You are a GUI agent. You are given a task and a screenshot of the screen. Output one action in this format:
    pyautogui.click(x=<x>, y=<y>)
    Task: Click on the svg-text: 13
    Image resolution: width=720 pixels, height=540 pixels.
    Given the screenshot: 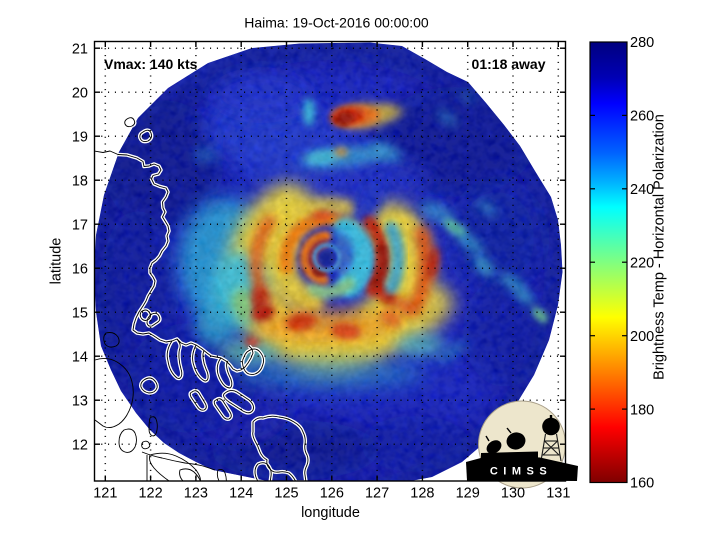 What is the action you would take?
    pyautogui.click(x=80, y=401)
    